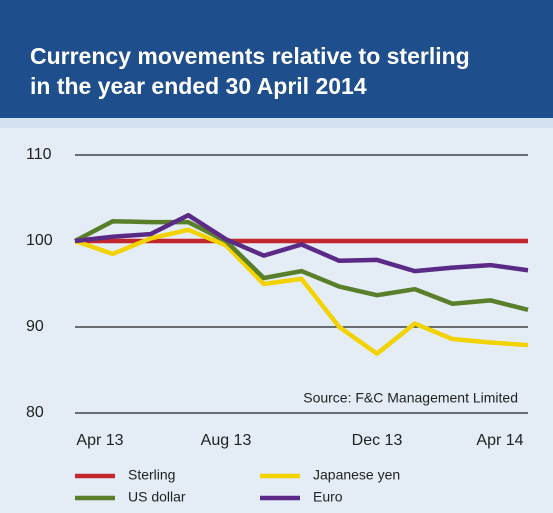 This screenshot has height=513, width=553. What do you see at coordinates (157, 497) in the screenshot?
I see `legend-label: US dollar` at bounding box center [157, 497].